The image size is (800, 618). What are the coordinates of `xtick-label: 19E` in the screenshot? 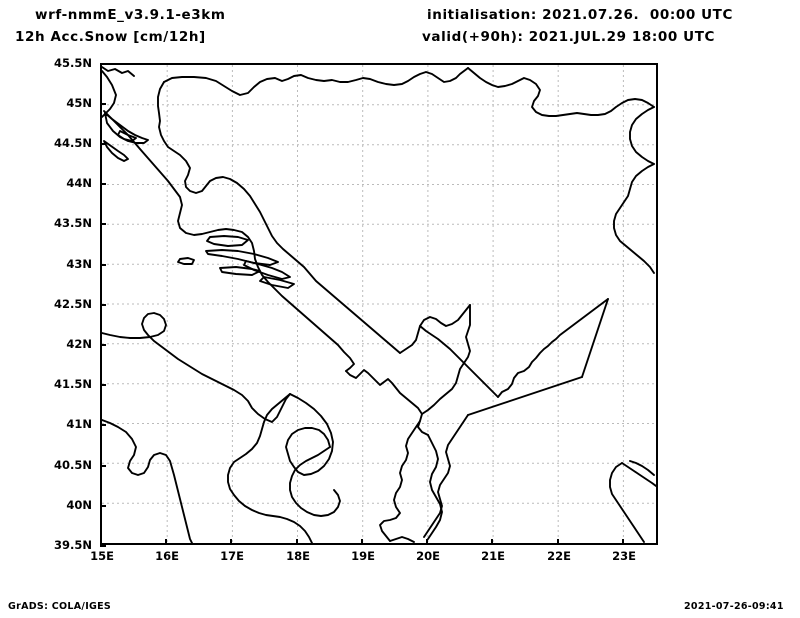 It's located at (363, 556).